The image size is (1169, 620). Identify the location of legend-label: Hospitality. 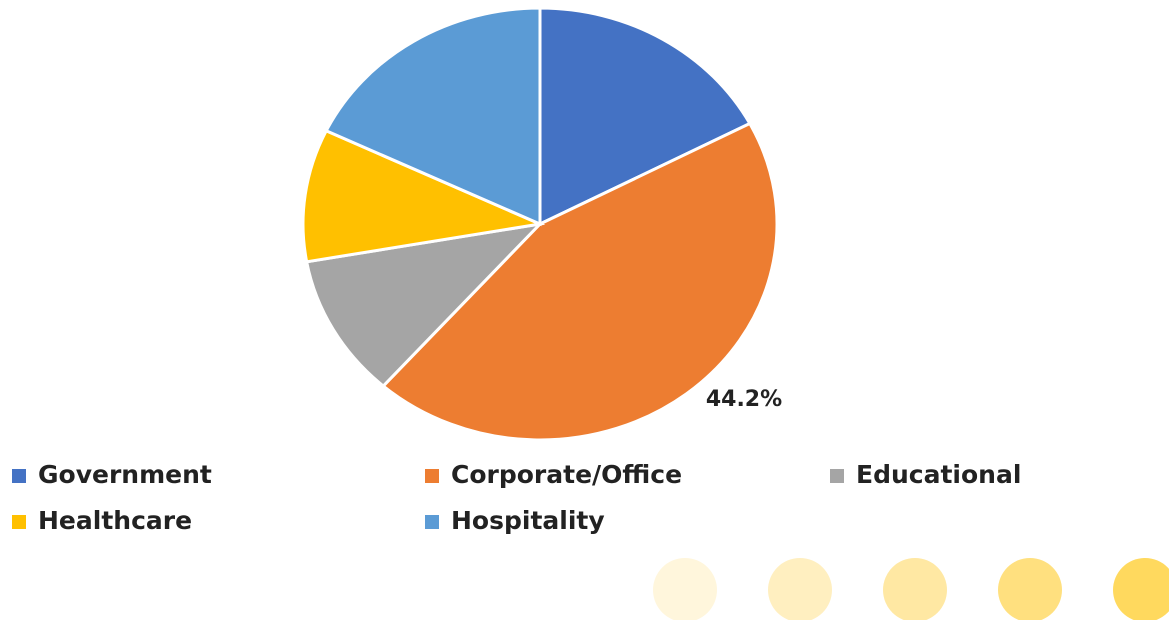
(528, 520).